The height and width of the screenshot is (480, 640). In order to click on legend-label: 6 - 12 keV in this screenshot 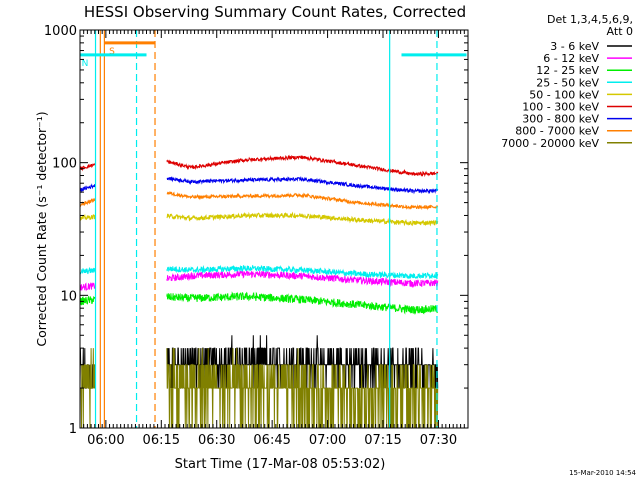, I will do `click(571, 58)`.